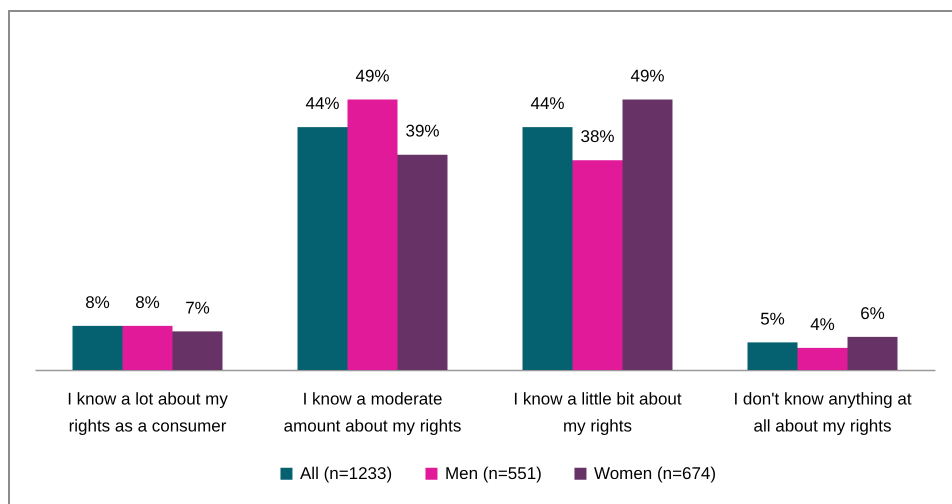 Image resolution: width=952 pixels, height=504 pixels. I want to click on x-tick-label: I know a moderate amount about my rights, so click(373, 413).